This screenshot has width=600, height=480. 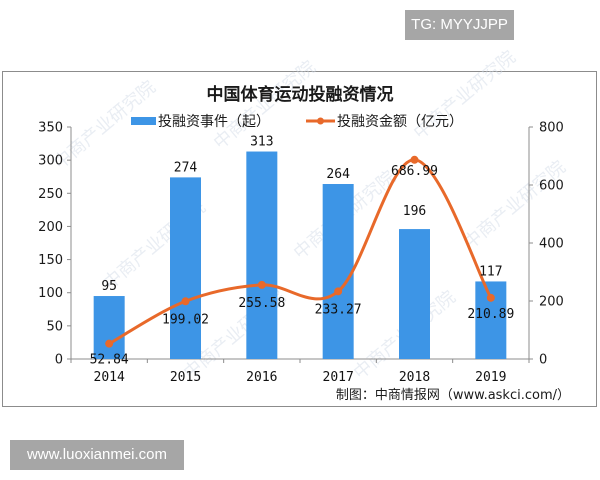 What do you see at coordinates (300, 94) in the screenshot?
I see `chart-title: 中国体育运动投融资情况` at bounding box center [300, 94].